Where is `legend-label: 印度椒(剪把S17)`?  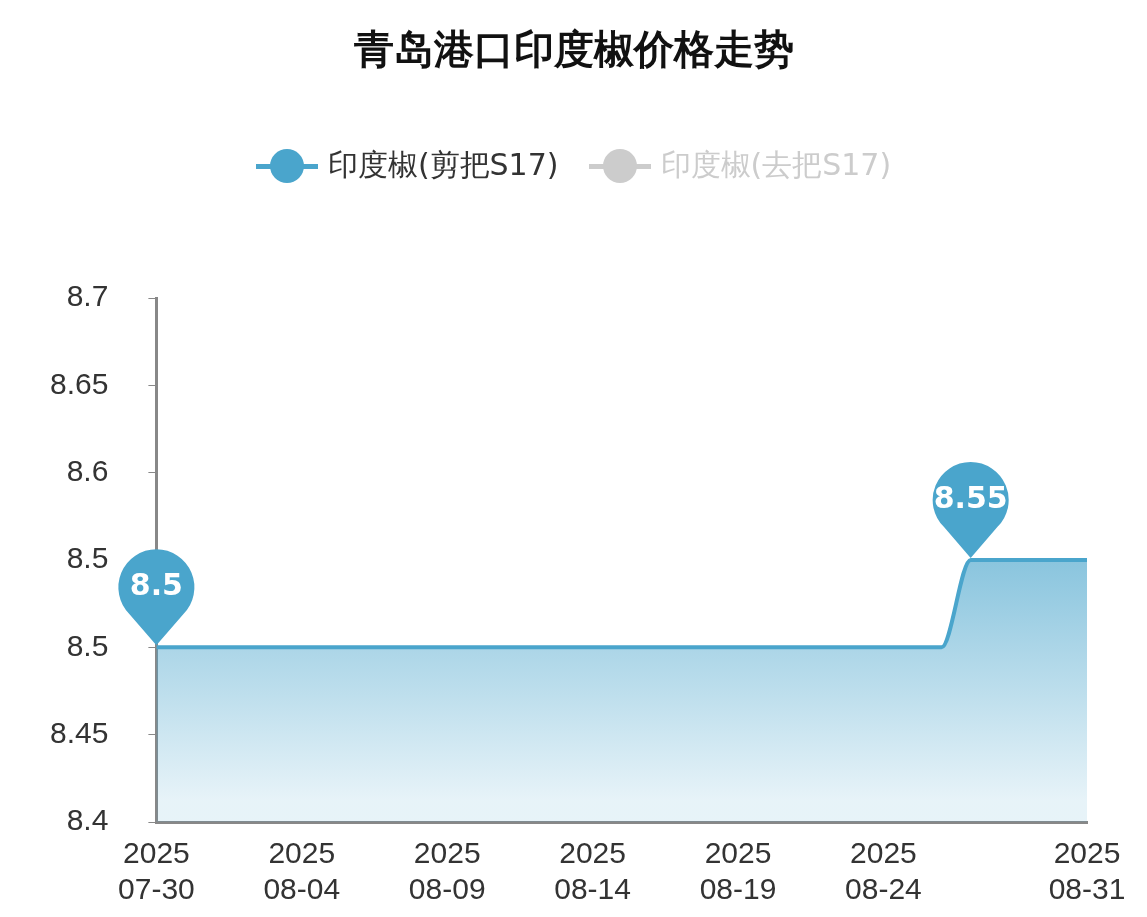
legend-label: 印度椒(剪把S17) is located at coordinates (443, 165).